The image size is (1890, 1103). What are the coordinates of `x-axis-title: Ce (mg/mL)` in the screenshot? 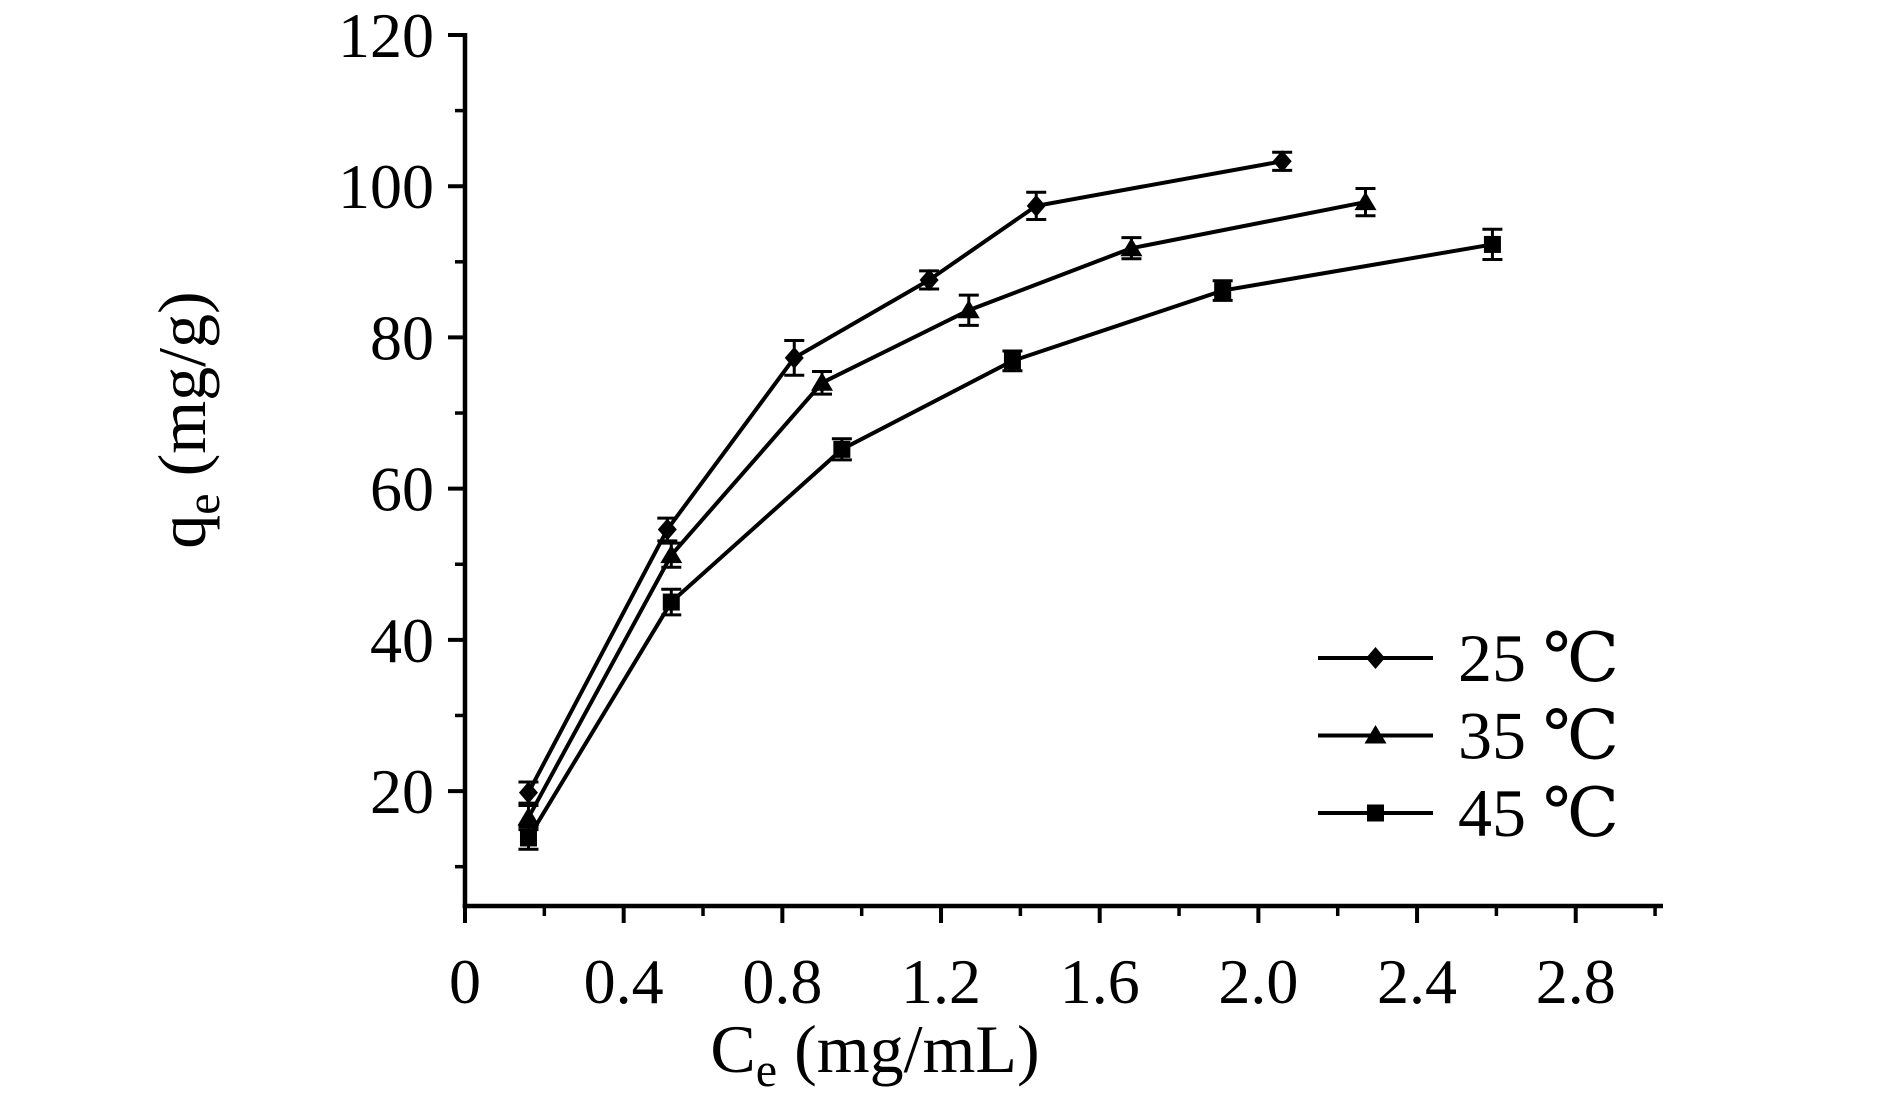 It's located at (874, 1054).